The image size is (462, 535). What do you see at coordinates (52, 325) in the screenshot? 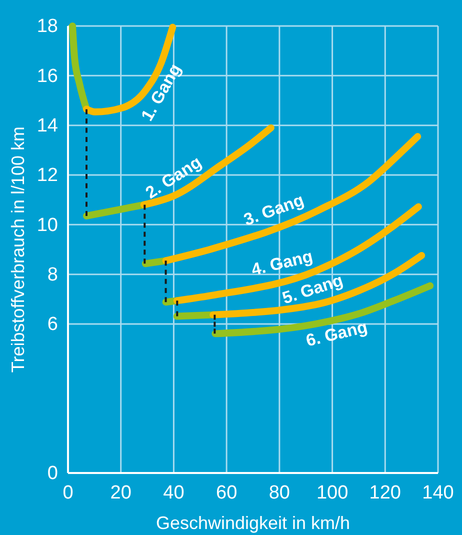
I see `y-tick-label: 6` at bounding box center [52, 325].